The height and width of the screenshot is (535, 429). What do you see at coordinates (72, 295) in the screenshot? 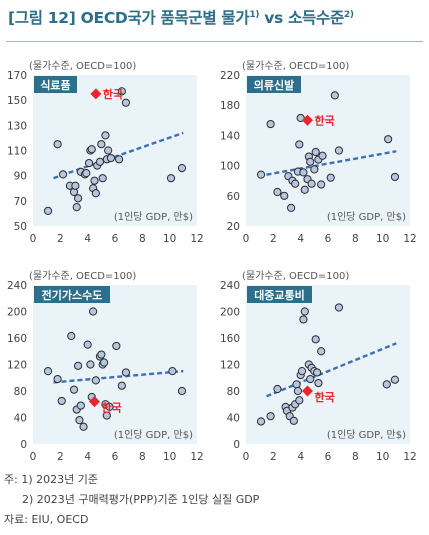
I see `category-tag-label: 전기가스수도` at bounding box center [72, 295].